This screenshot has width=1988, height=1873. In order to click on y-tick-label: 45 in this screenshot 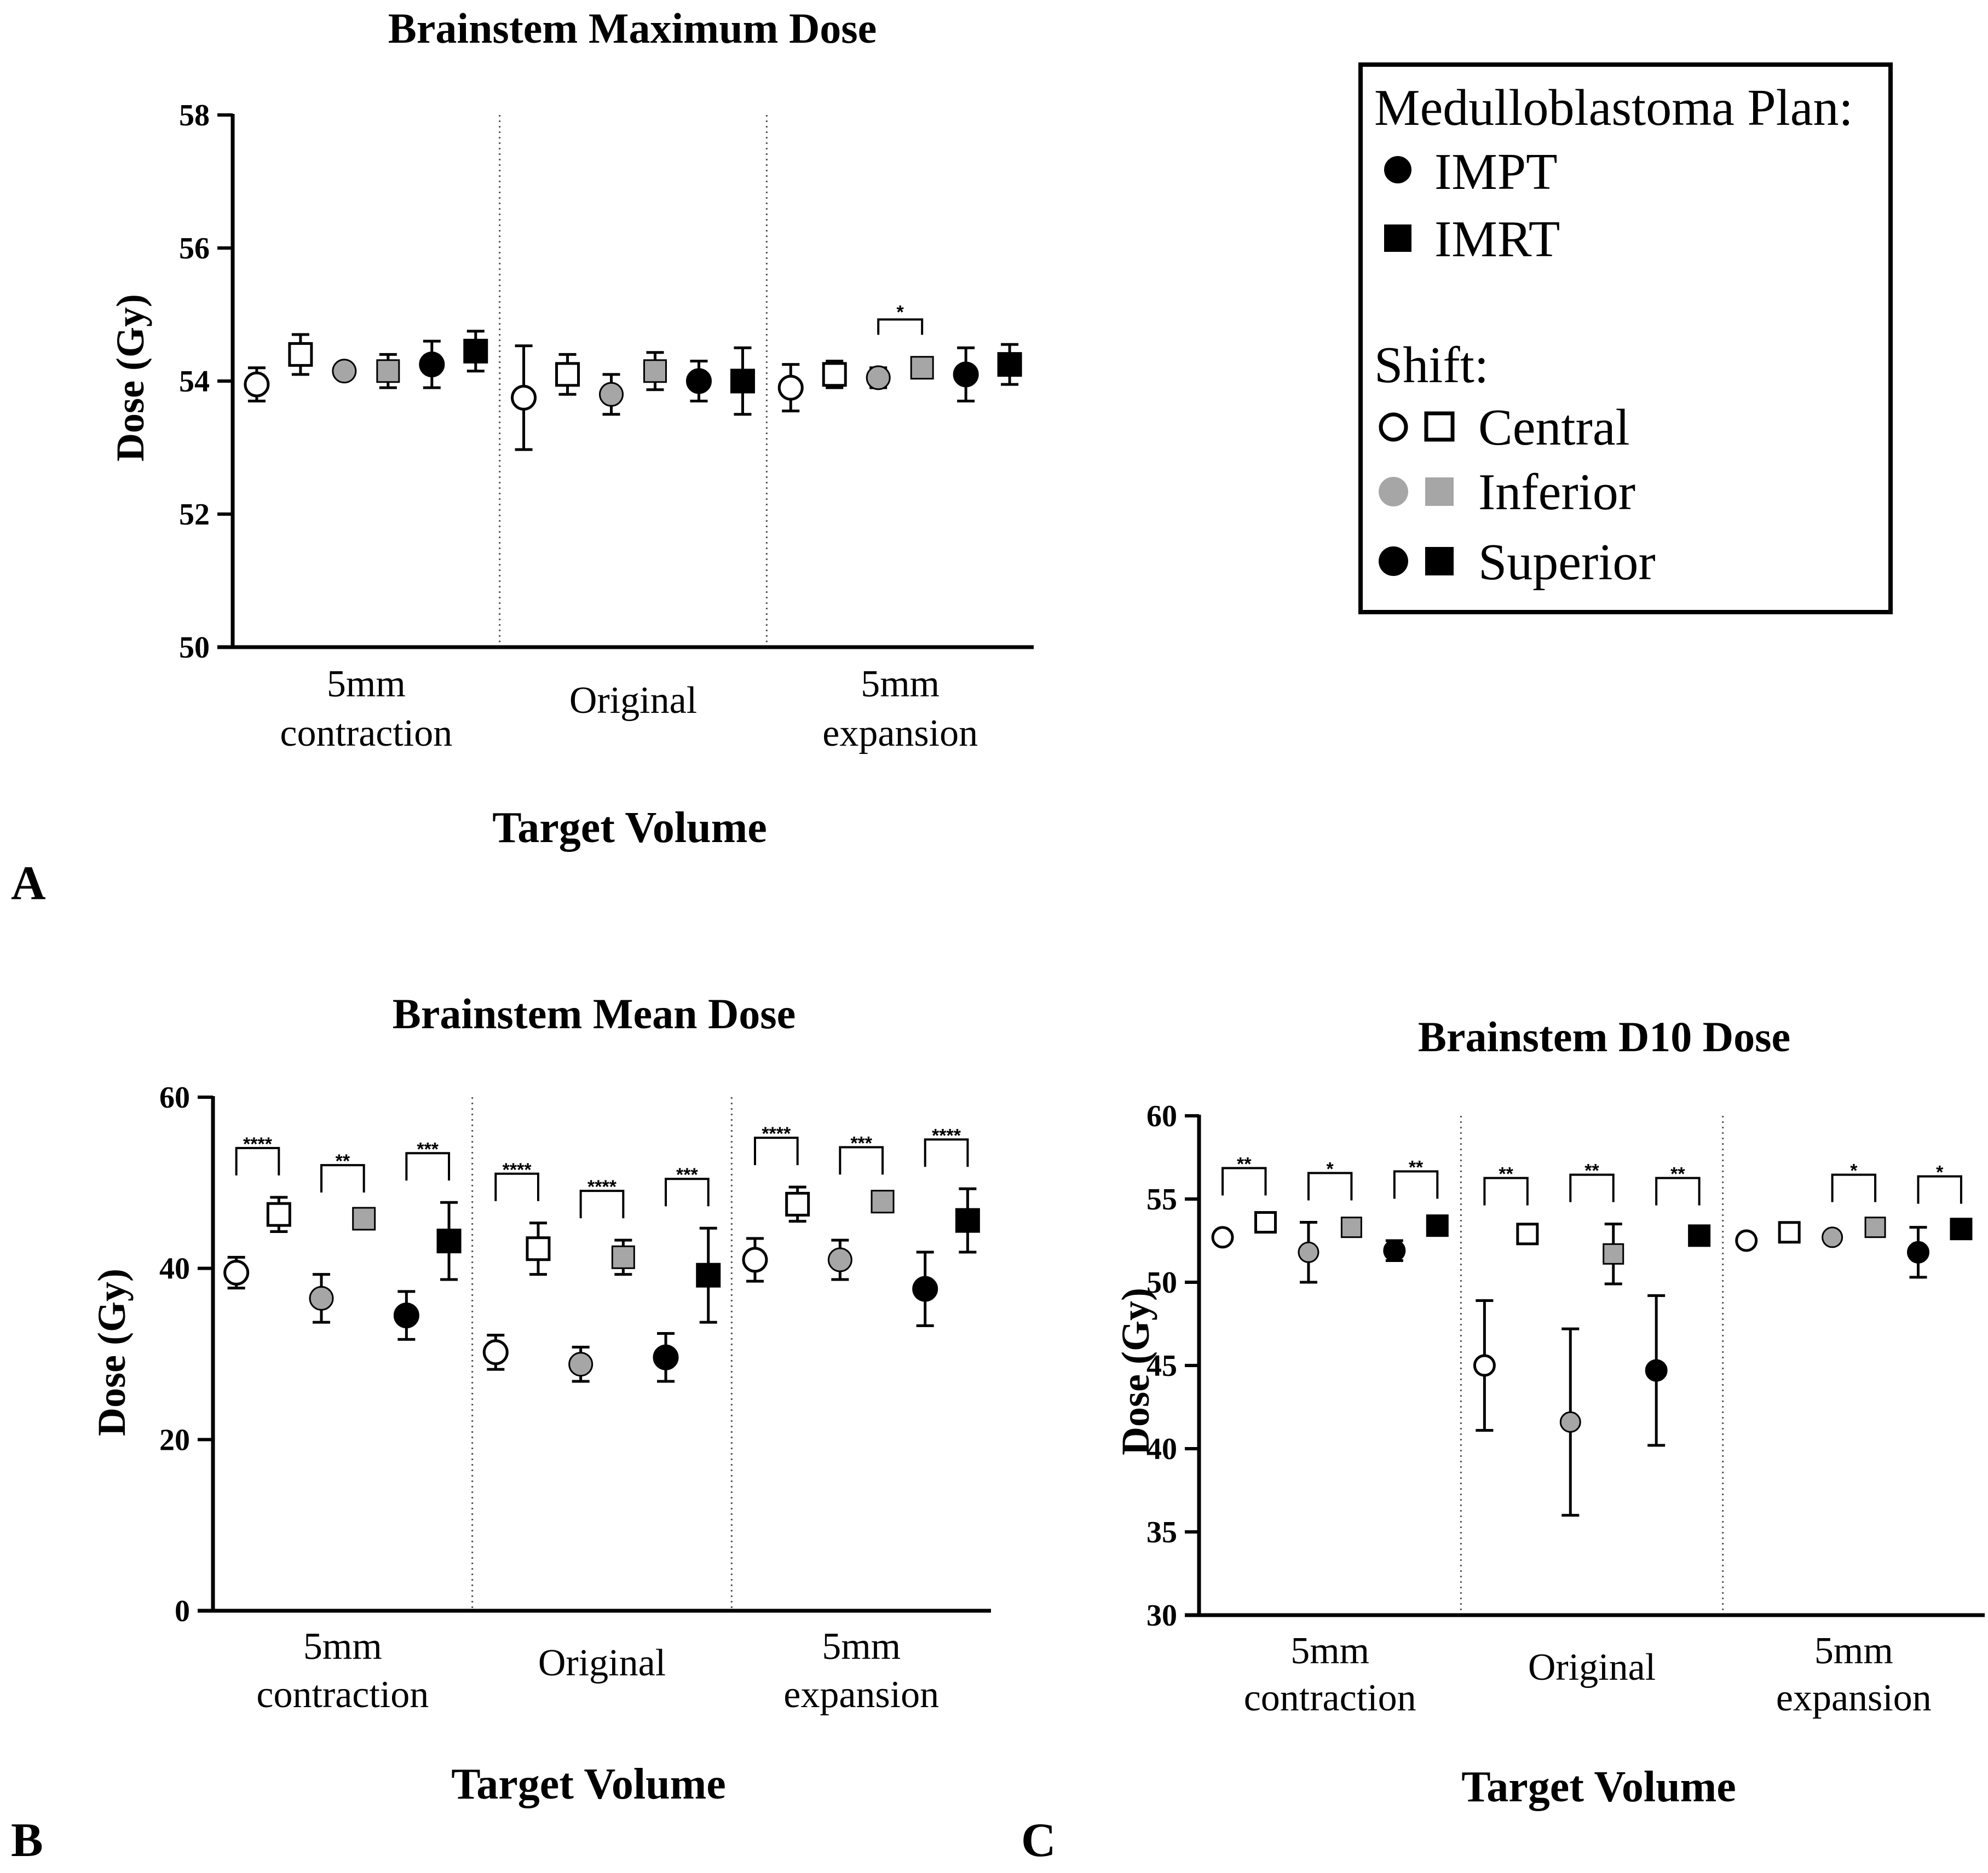, I will do `click(1162, 1366)`.